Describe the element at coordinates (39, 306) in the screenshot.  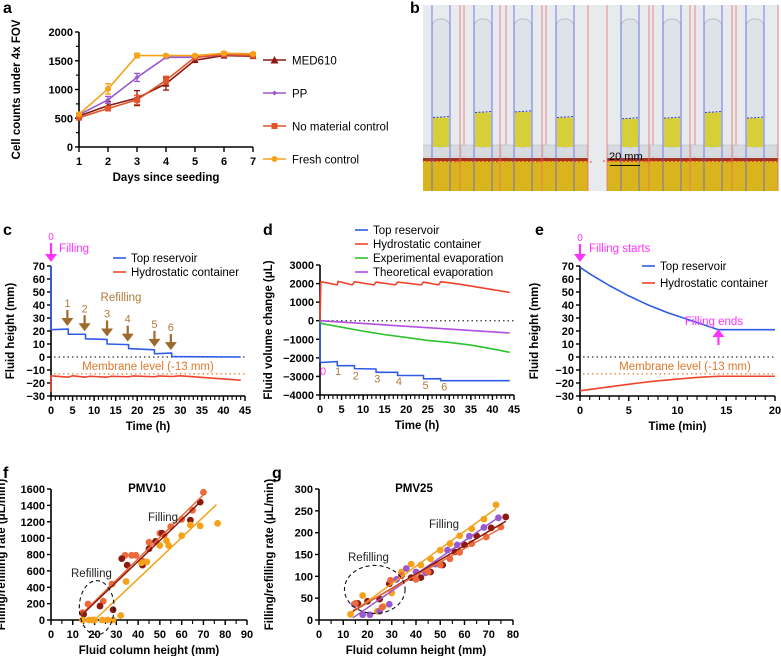
I see `y-tick-label: 40` at that location.